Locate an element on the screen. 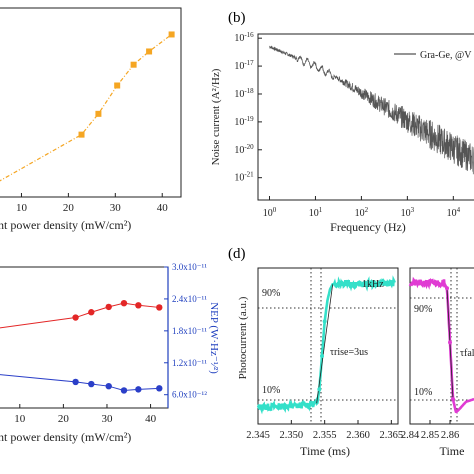 Image resolution: width=474 pixels, height=474 pixels. panel-c-y2-tick-label: 2.4x10⁻¹¹ is located at coordinates (189, 299).